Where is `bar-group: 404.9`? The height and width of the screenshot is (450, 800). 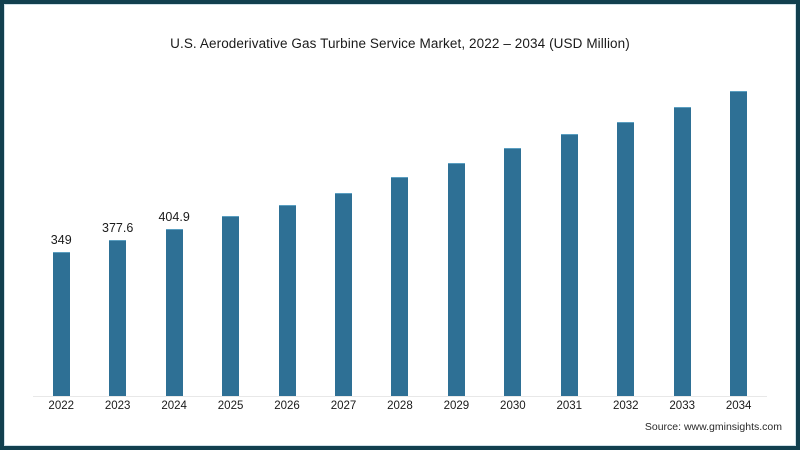 bar-group: 404.9 is located at coordinates (174, 233).